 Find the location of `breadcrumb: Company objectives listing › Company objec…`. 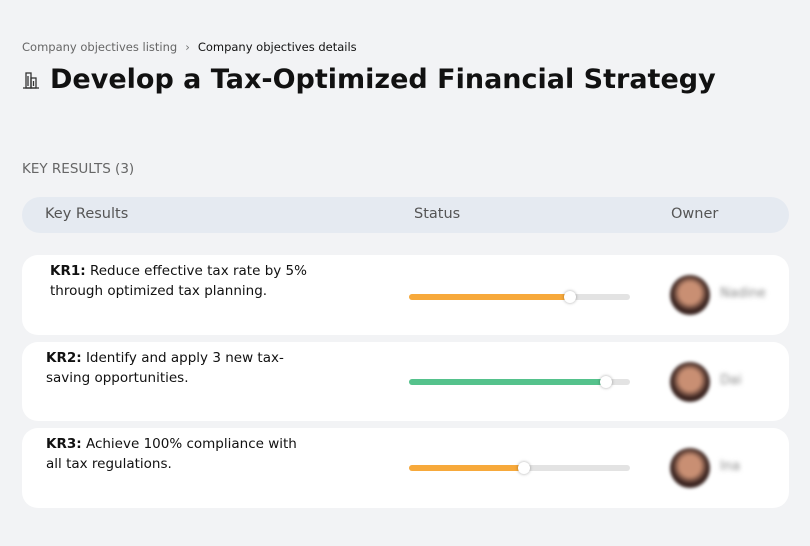

breadcrumb: Company objectives listing › Company objec… is located at coordinates (189, 47).